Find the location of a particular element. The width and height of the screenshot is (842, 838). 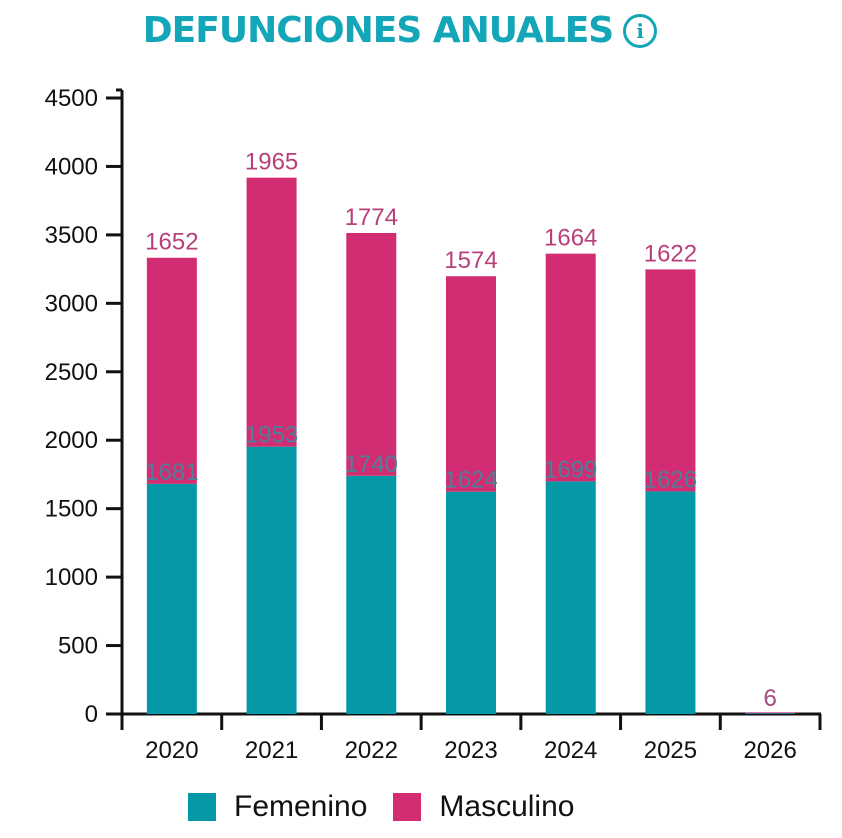

data-label-masculino: 1664 is located at coordinates (570, 238).